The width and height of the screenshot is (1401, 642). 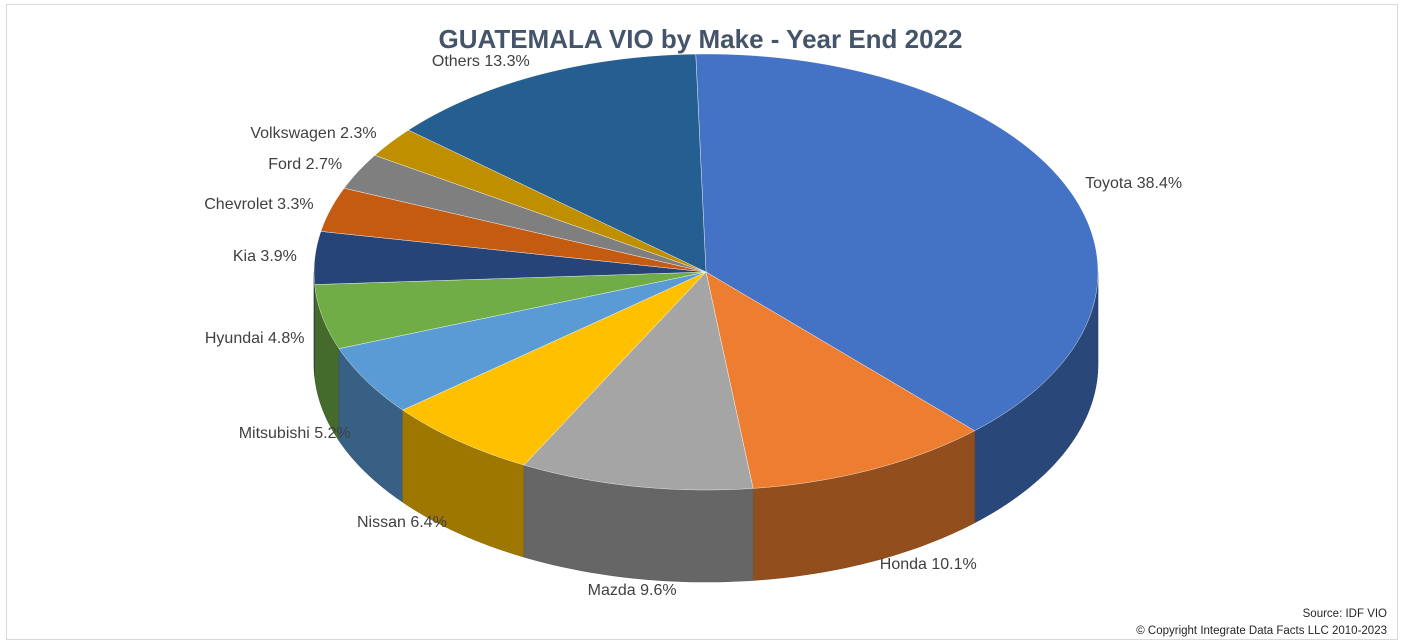 What do you see at coordinates (513, 230) in the screenshot?
I see `pie-slice-chevrolet` at bounding box center [513, 230].